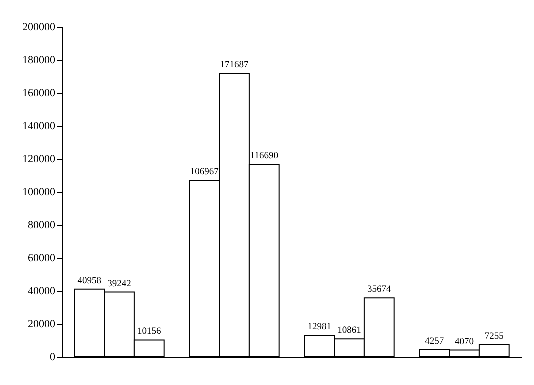 The width and height of the screenshot is (534, 385). Describe the element at coordinates (380, 290) in the screenshot. I see `data-label: 35674` at that location.